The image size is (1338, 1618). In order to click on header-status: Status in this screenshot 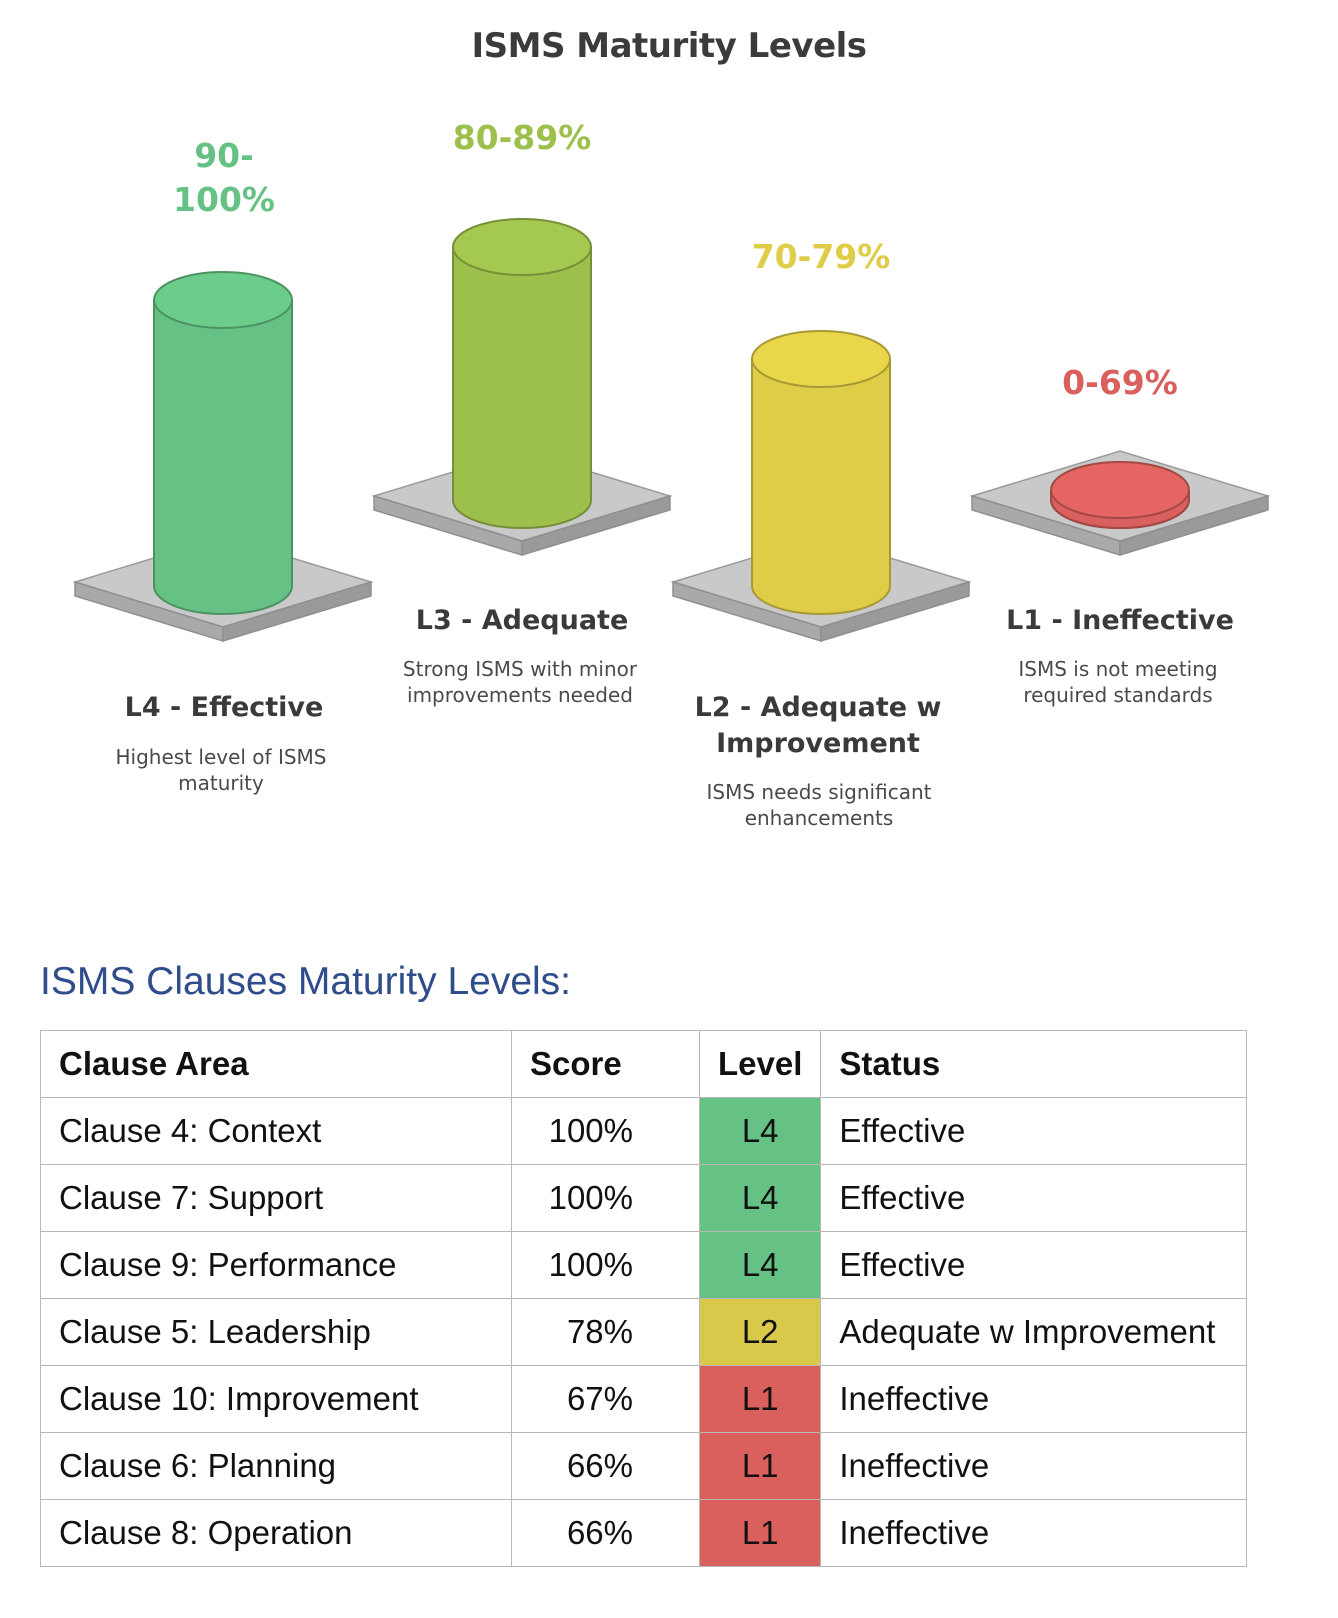, I will do `click(1034, 1064)`.